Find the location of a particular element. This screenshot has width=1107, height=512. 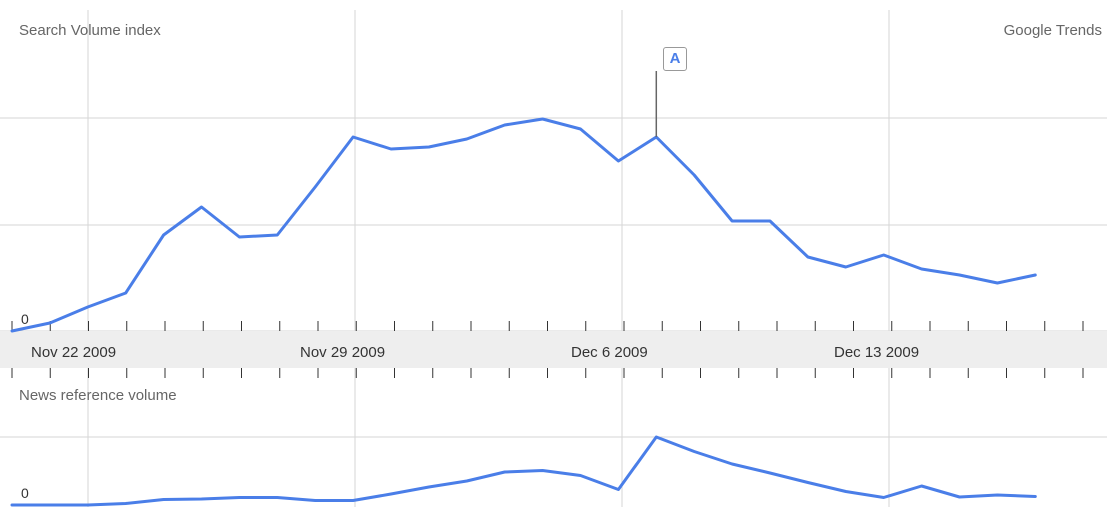

news-volume-series is located at coordinates (523, 471).